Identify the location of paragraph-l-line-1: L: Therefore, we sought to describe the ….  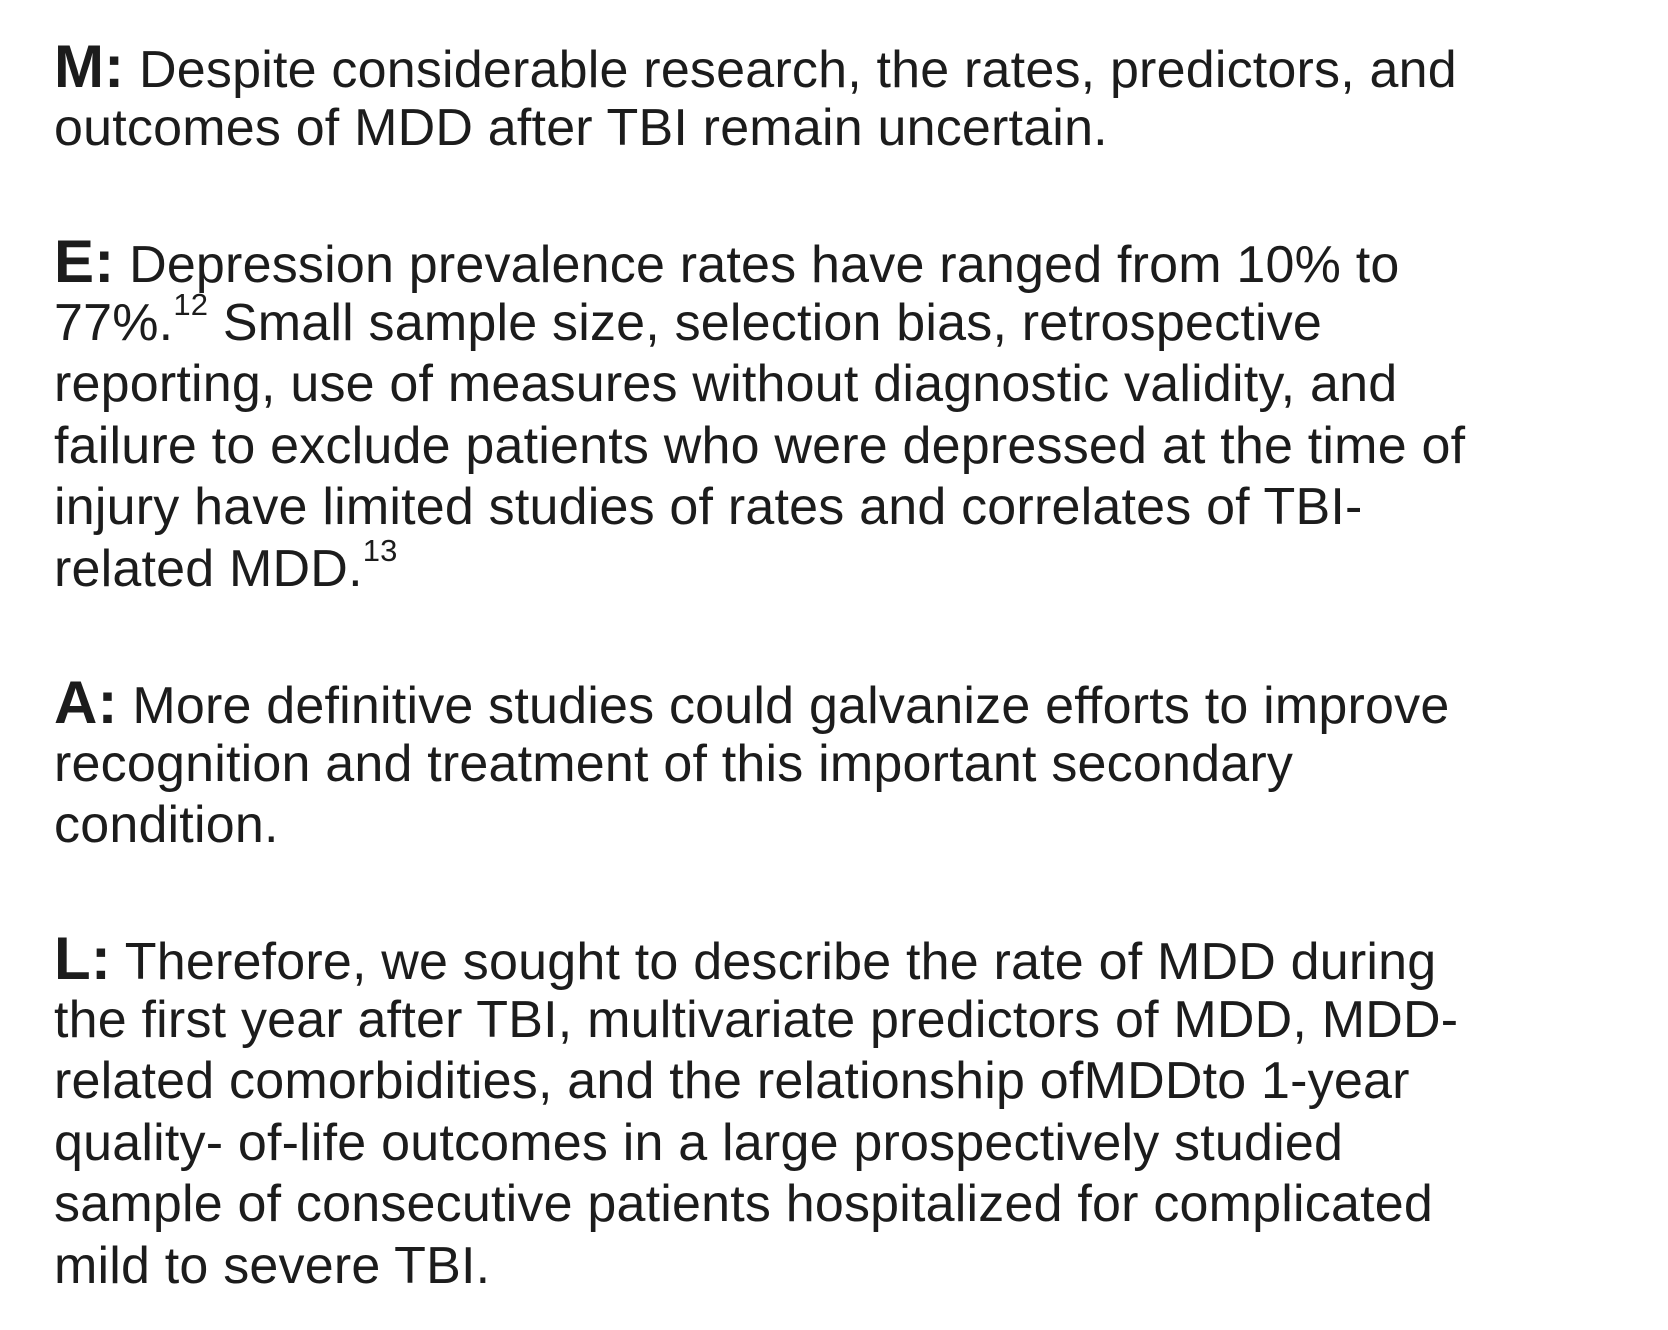
(844, 958).